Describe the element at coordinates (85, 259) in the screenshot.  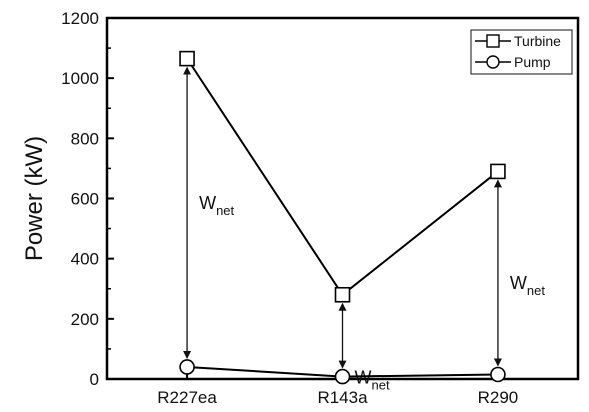
I see `y-tick-label: 400` at that location.